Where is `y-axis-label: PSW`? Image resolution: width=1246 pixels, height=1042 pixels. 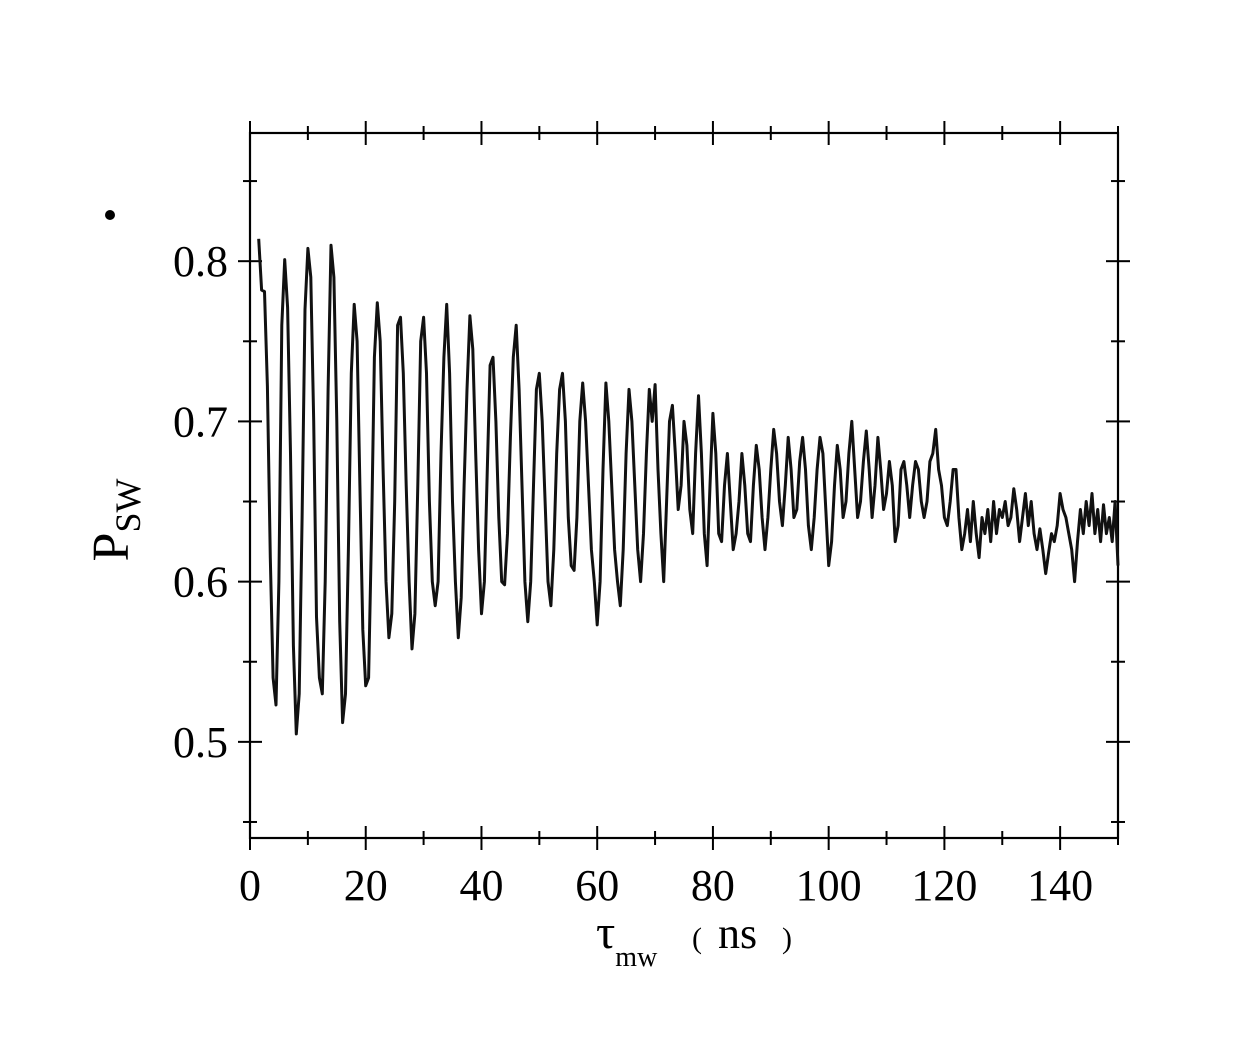 y-axis-label: PSW is located at coordinates (115, 520).